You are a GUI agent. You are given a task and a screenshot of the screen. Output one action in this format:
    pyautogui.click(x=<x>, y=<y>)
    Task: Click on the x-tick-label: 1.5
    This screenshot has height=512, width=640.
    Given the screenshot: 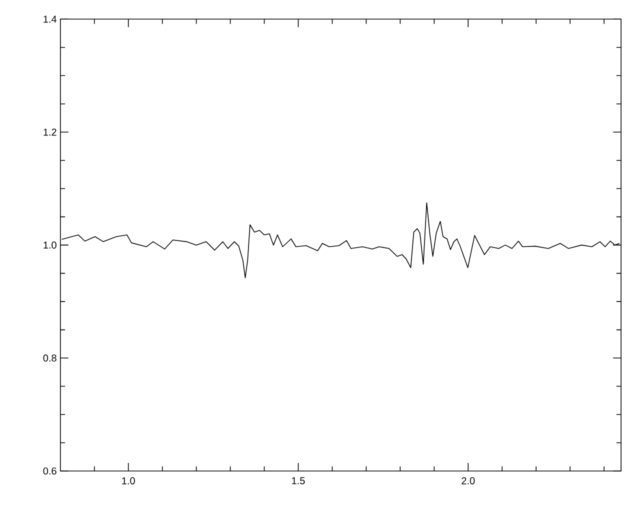 What is the action you would take?
    pyautogui.click(x=298, y=480)
    